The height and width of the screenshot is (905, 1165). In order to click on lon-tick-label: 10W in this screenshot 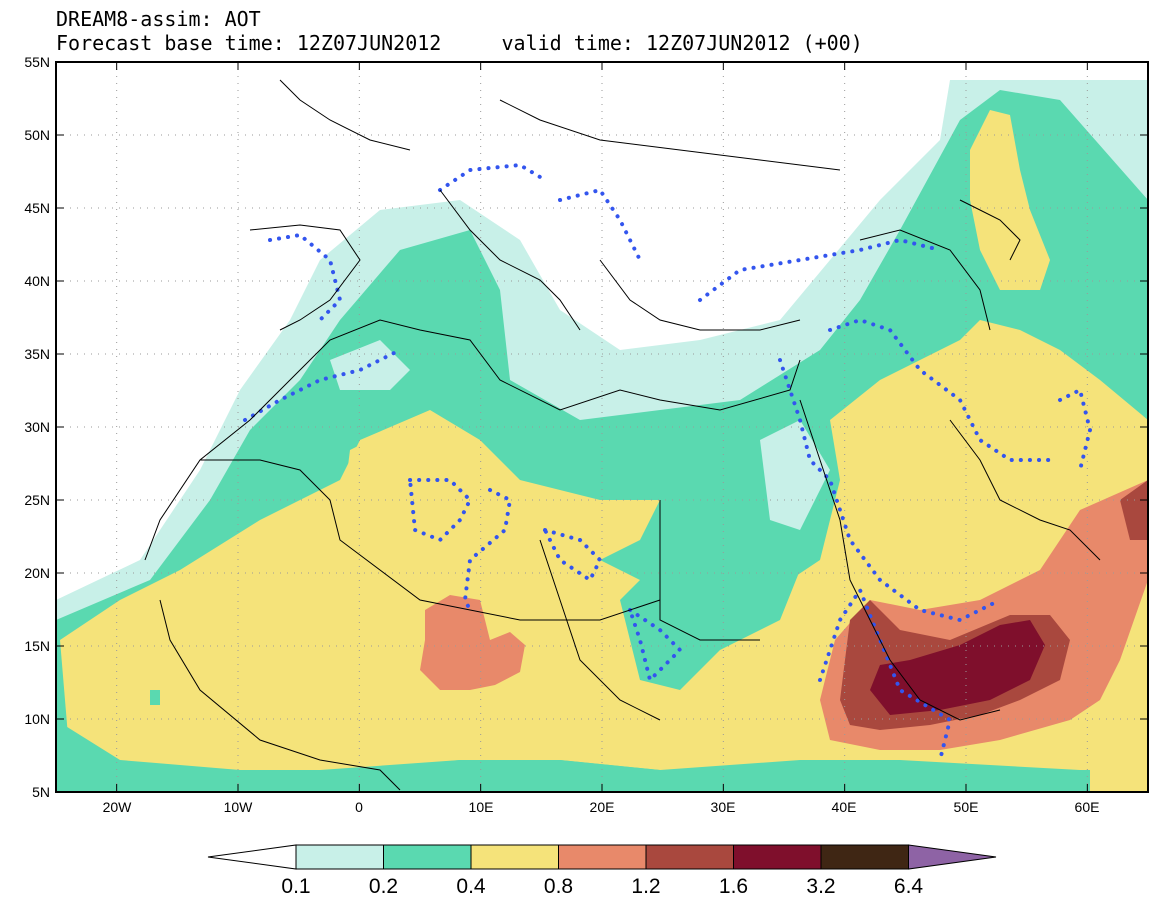, I will do `click(239, 807)`.